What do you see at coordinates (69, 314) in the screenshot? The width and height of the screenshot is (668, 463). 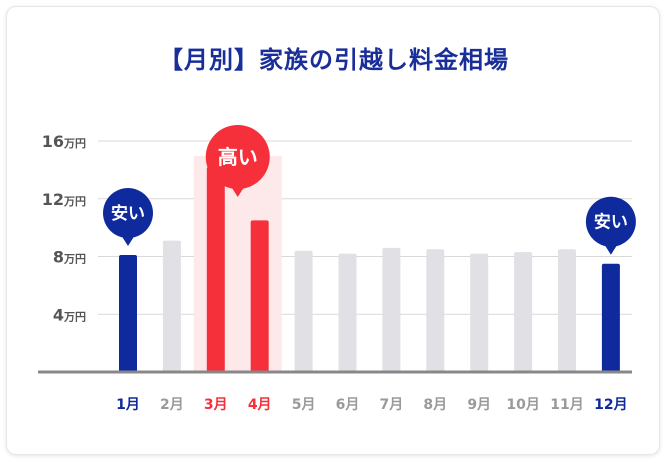 I see `y-tick-label: 4万円` at bounding box center [69, 314].